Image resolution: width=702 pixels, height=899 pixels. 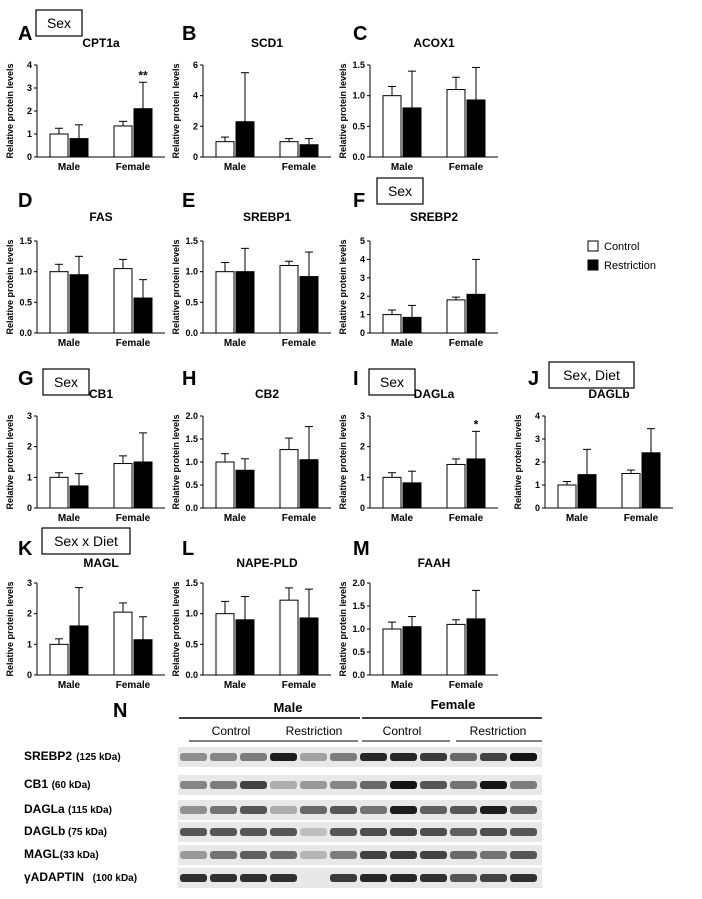 I want to click on protein-size: (125 kDa), so click(x=98, y=757).